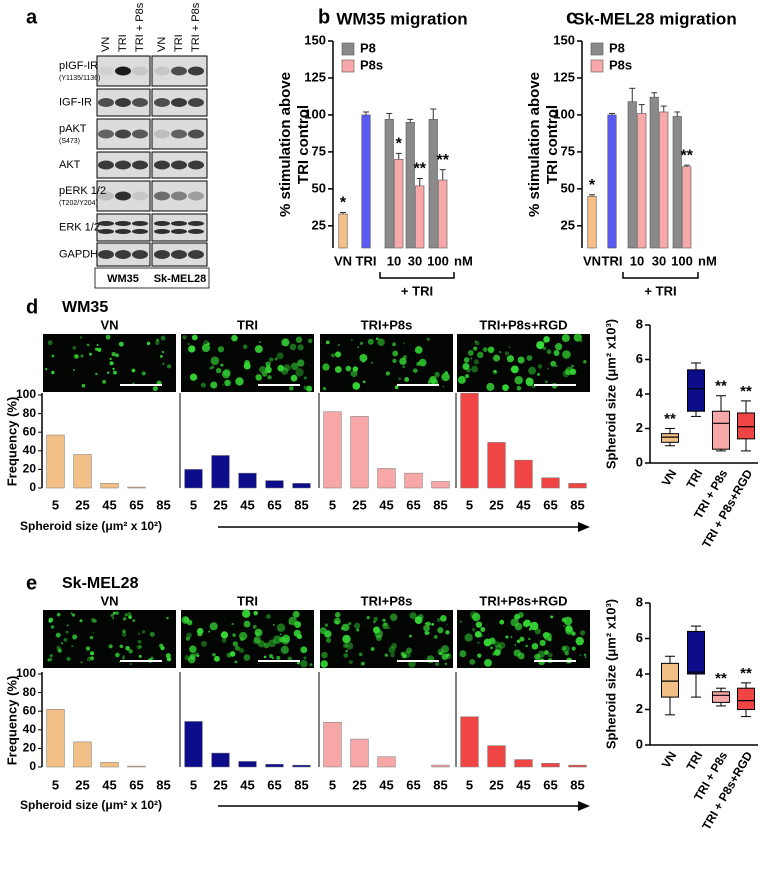  I want to click on x-tick-label: VN, so click(669, 759).